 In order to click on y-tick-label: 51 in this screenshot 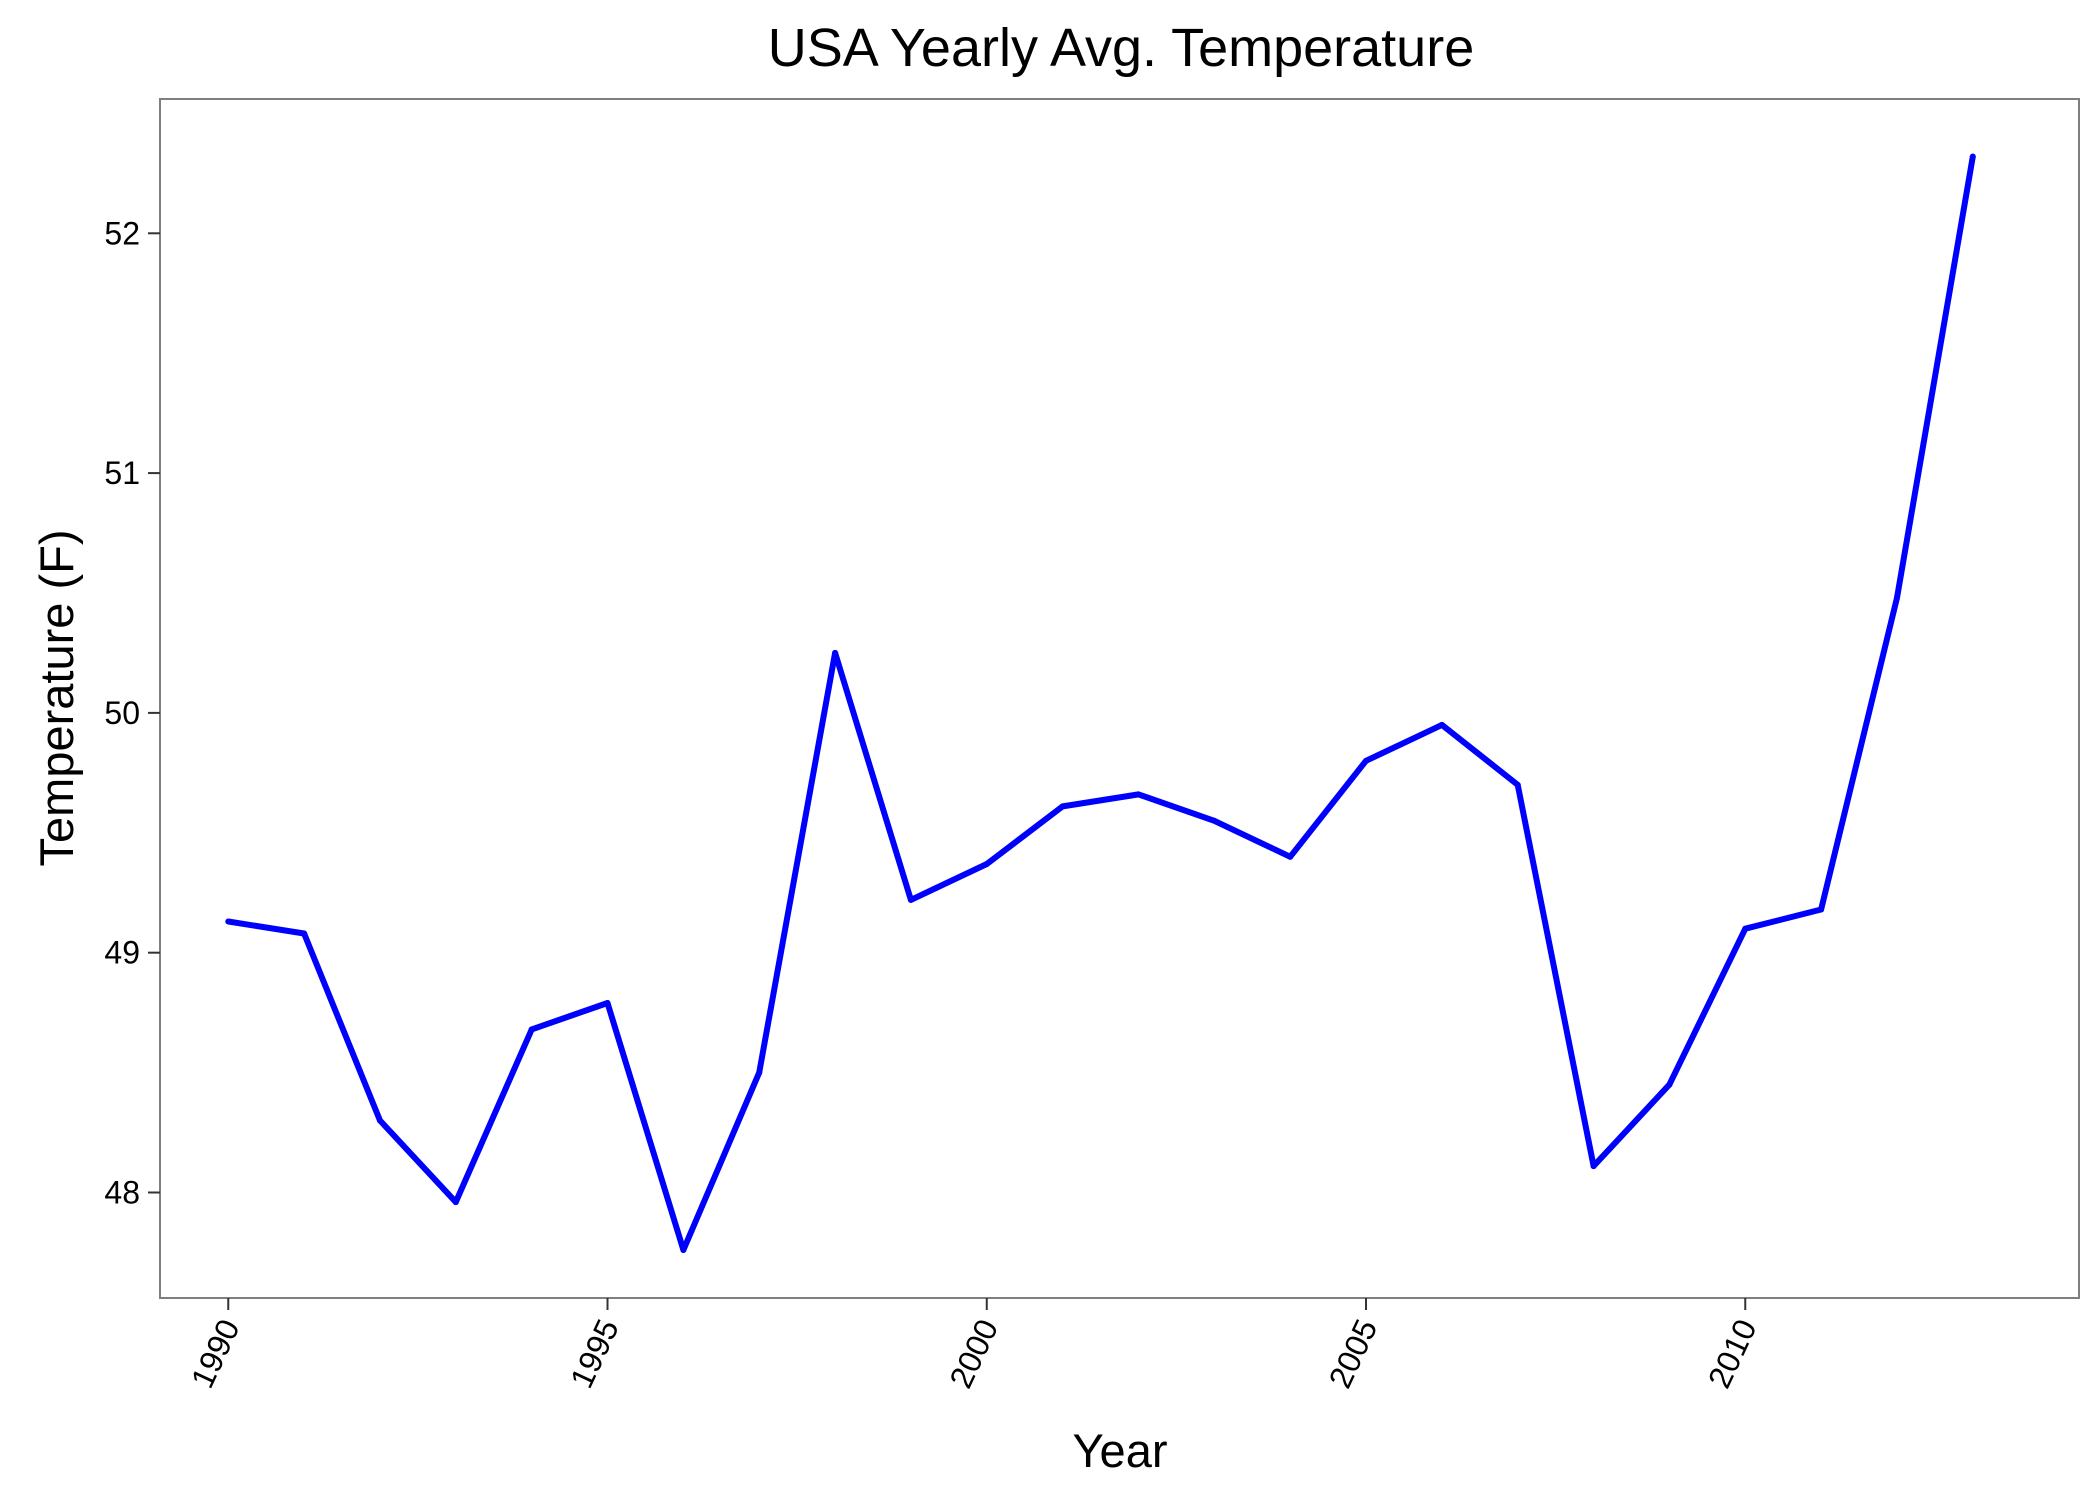, I will do `click(122, 473)`.